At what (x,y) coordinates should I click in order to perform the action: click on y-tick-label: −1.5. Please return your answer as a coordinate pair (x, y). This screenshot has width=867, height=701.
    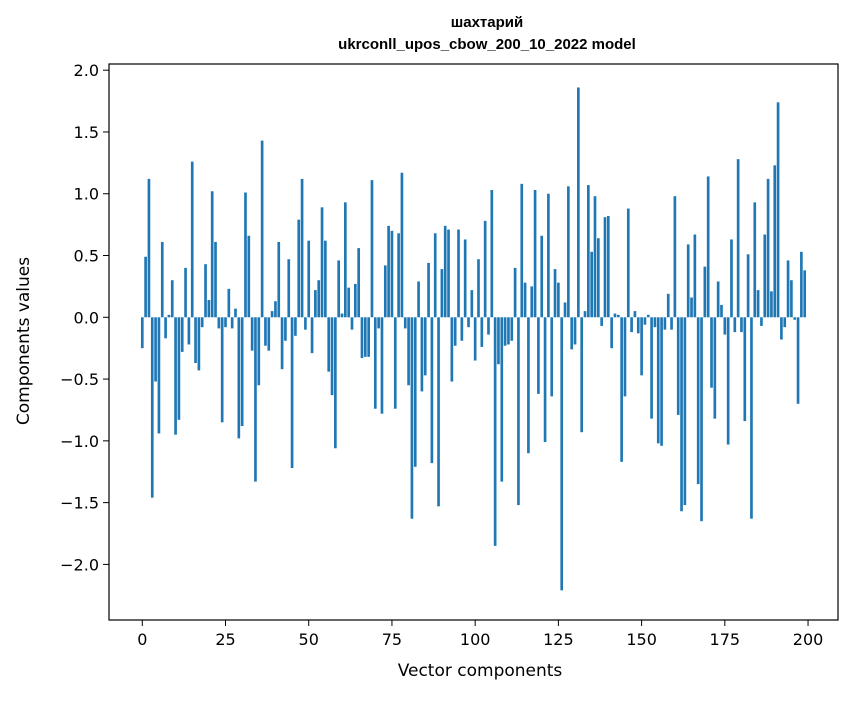
    Looking at the image, I should click on (79, 503).